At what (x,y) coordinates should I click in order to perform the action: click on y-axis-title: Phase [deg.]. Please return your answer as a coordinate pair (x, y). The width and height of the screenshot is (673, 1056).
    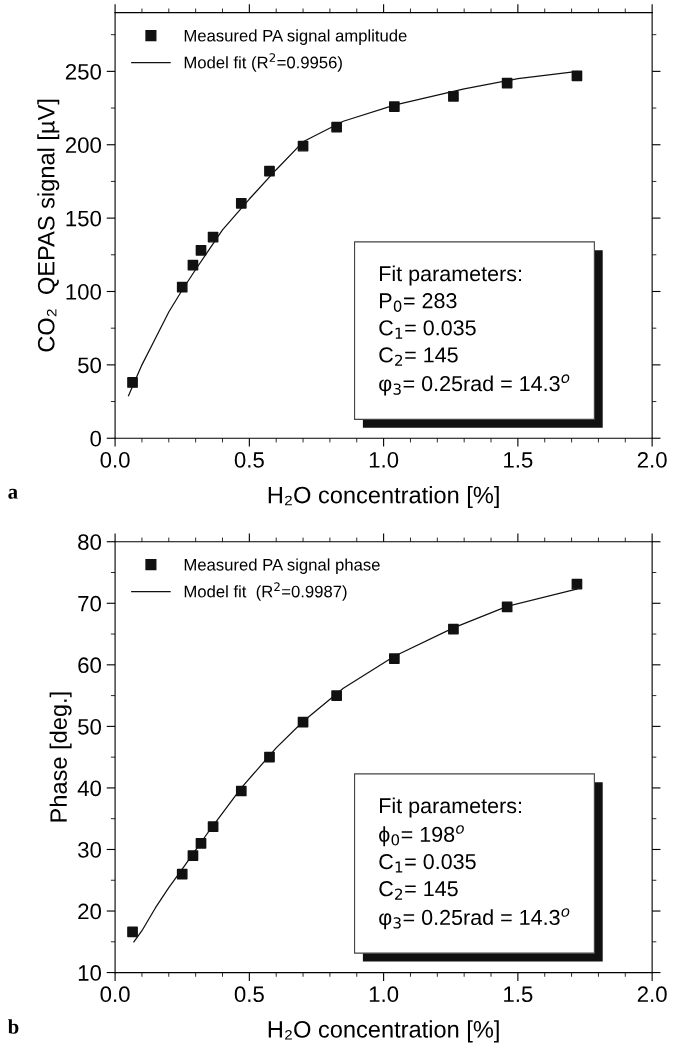
    Looking at the image, I should click on (60, 757).